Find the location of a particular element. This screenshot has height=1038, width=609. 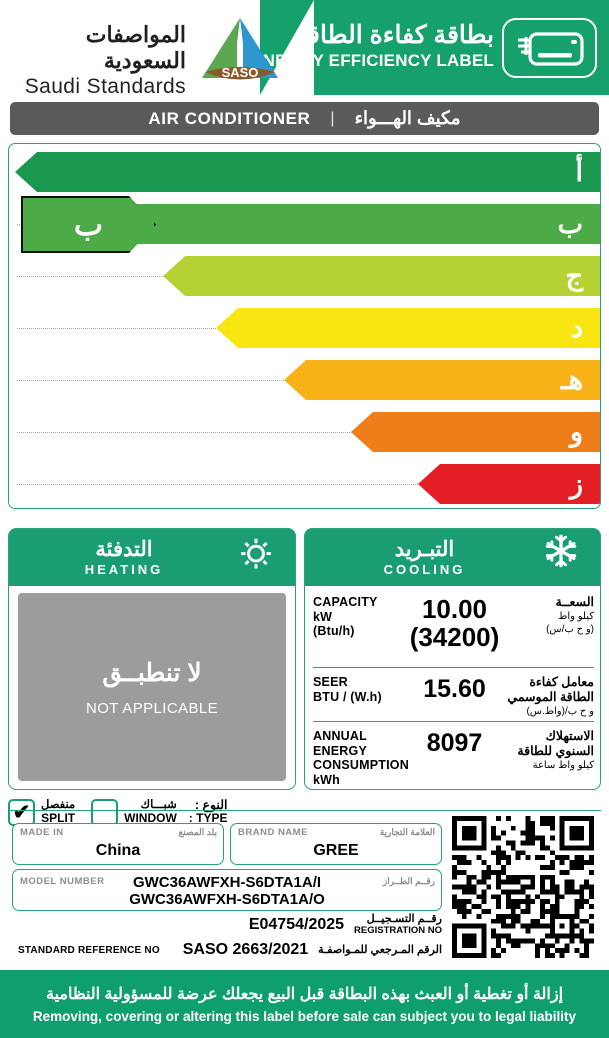

rating-letter: و is located at coordinates (576, 431).